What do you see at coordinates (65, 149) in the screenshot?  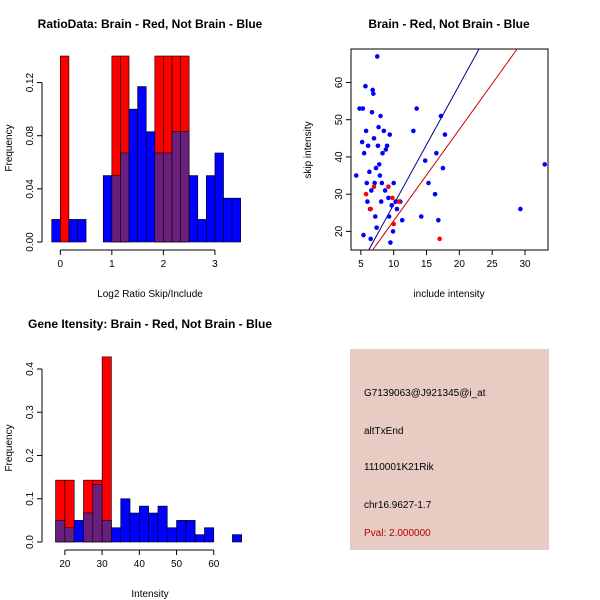 I see `ratio-brain-bar` at bounding box center [65, 149].